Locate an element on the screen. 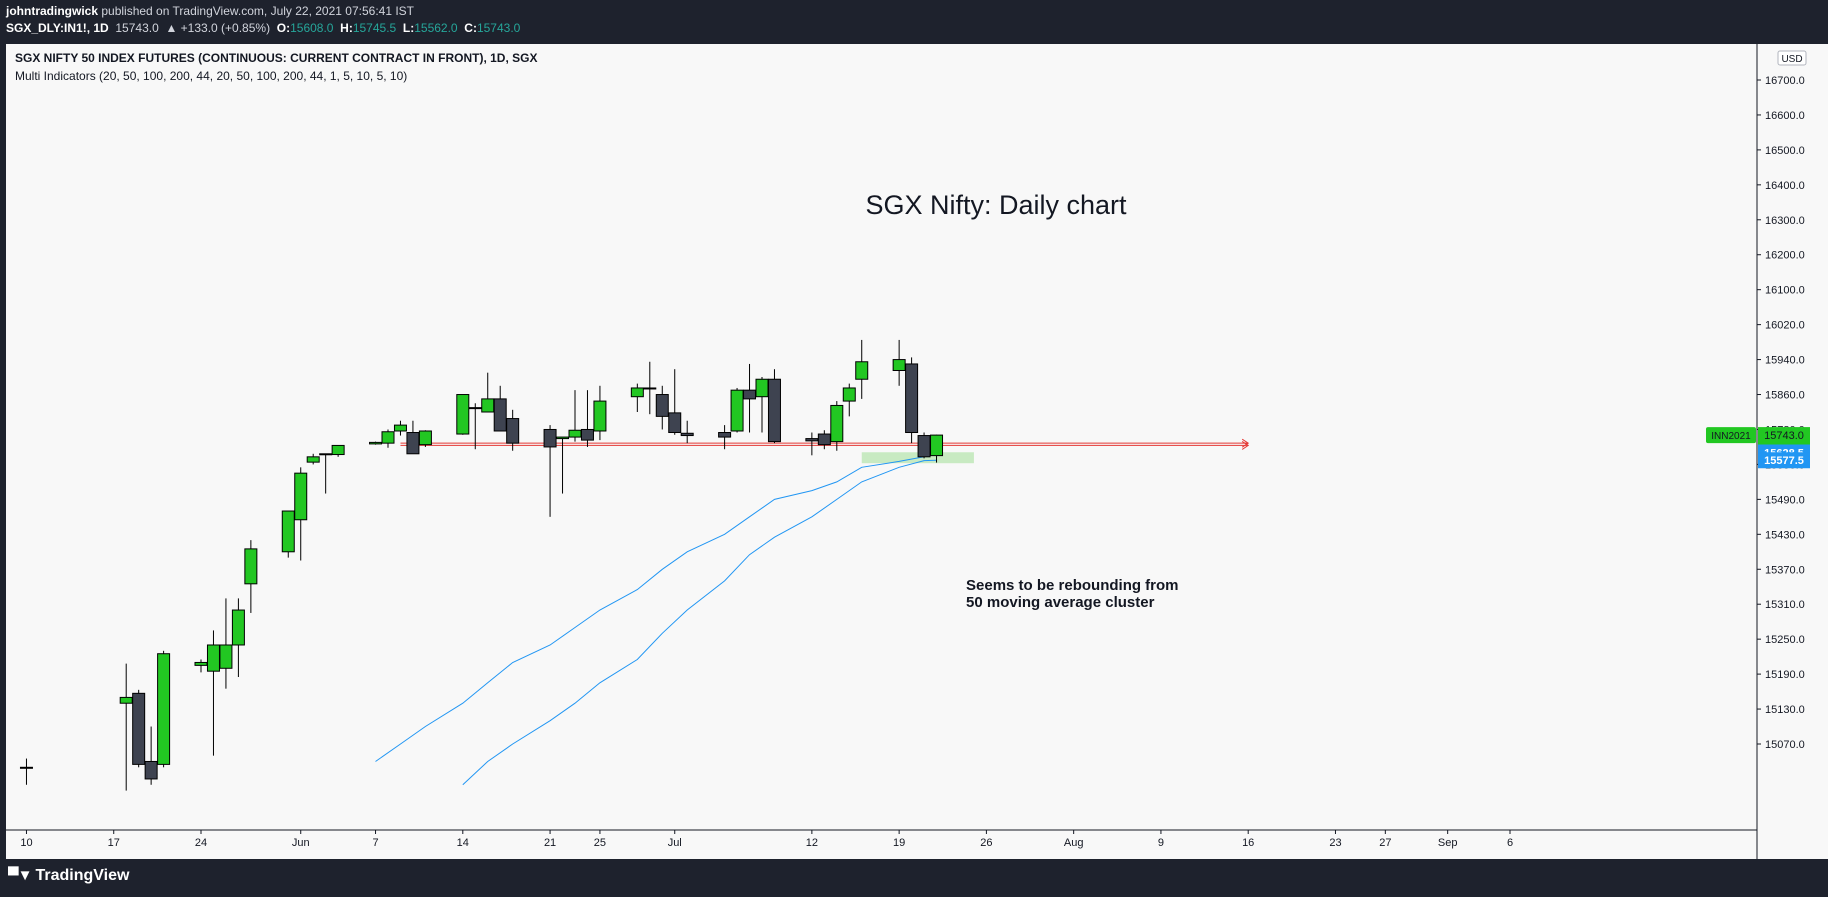 The image size is (1828, 897). y-tick-label: 15490.0 is located at coordinates (1785, 500).